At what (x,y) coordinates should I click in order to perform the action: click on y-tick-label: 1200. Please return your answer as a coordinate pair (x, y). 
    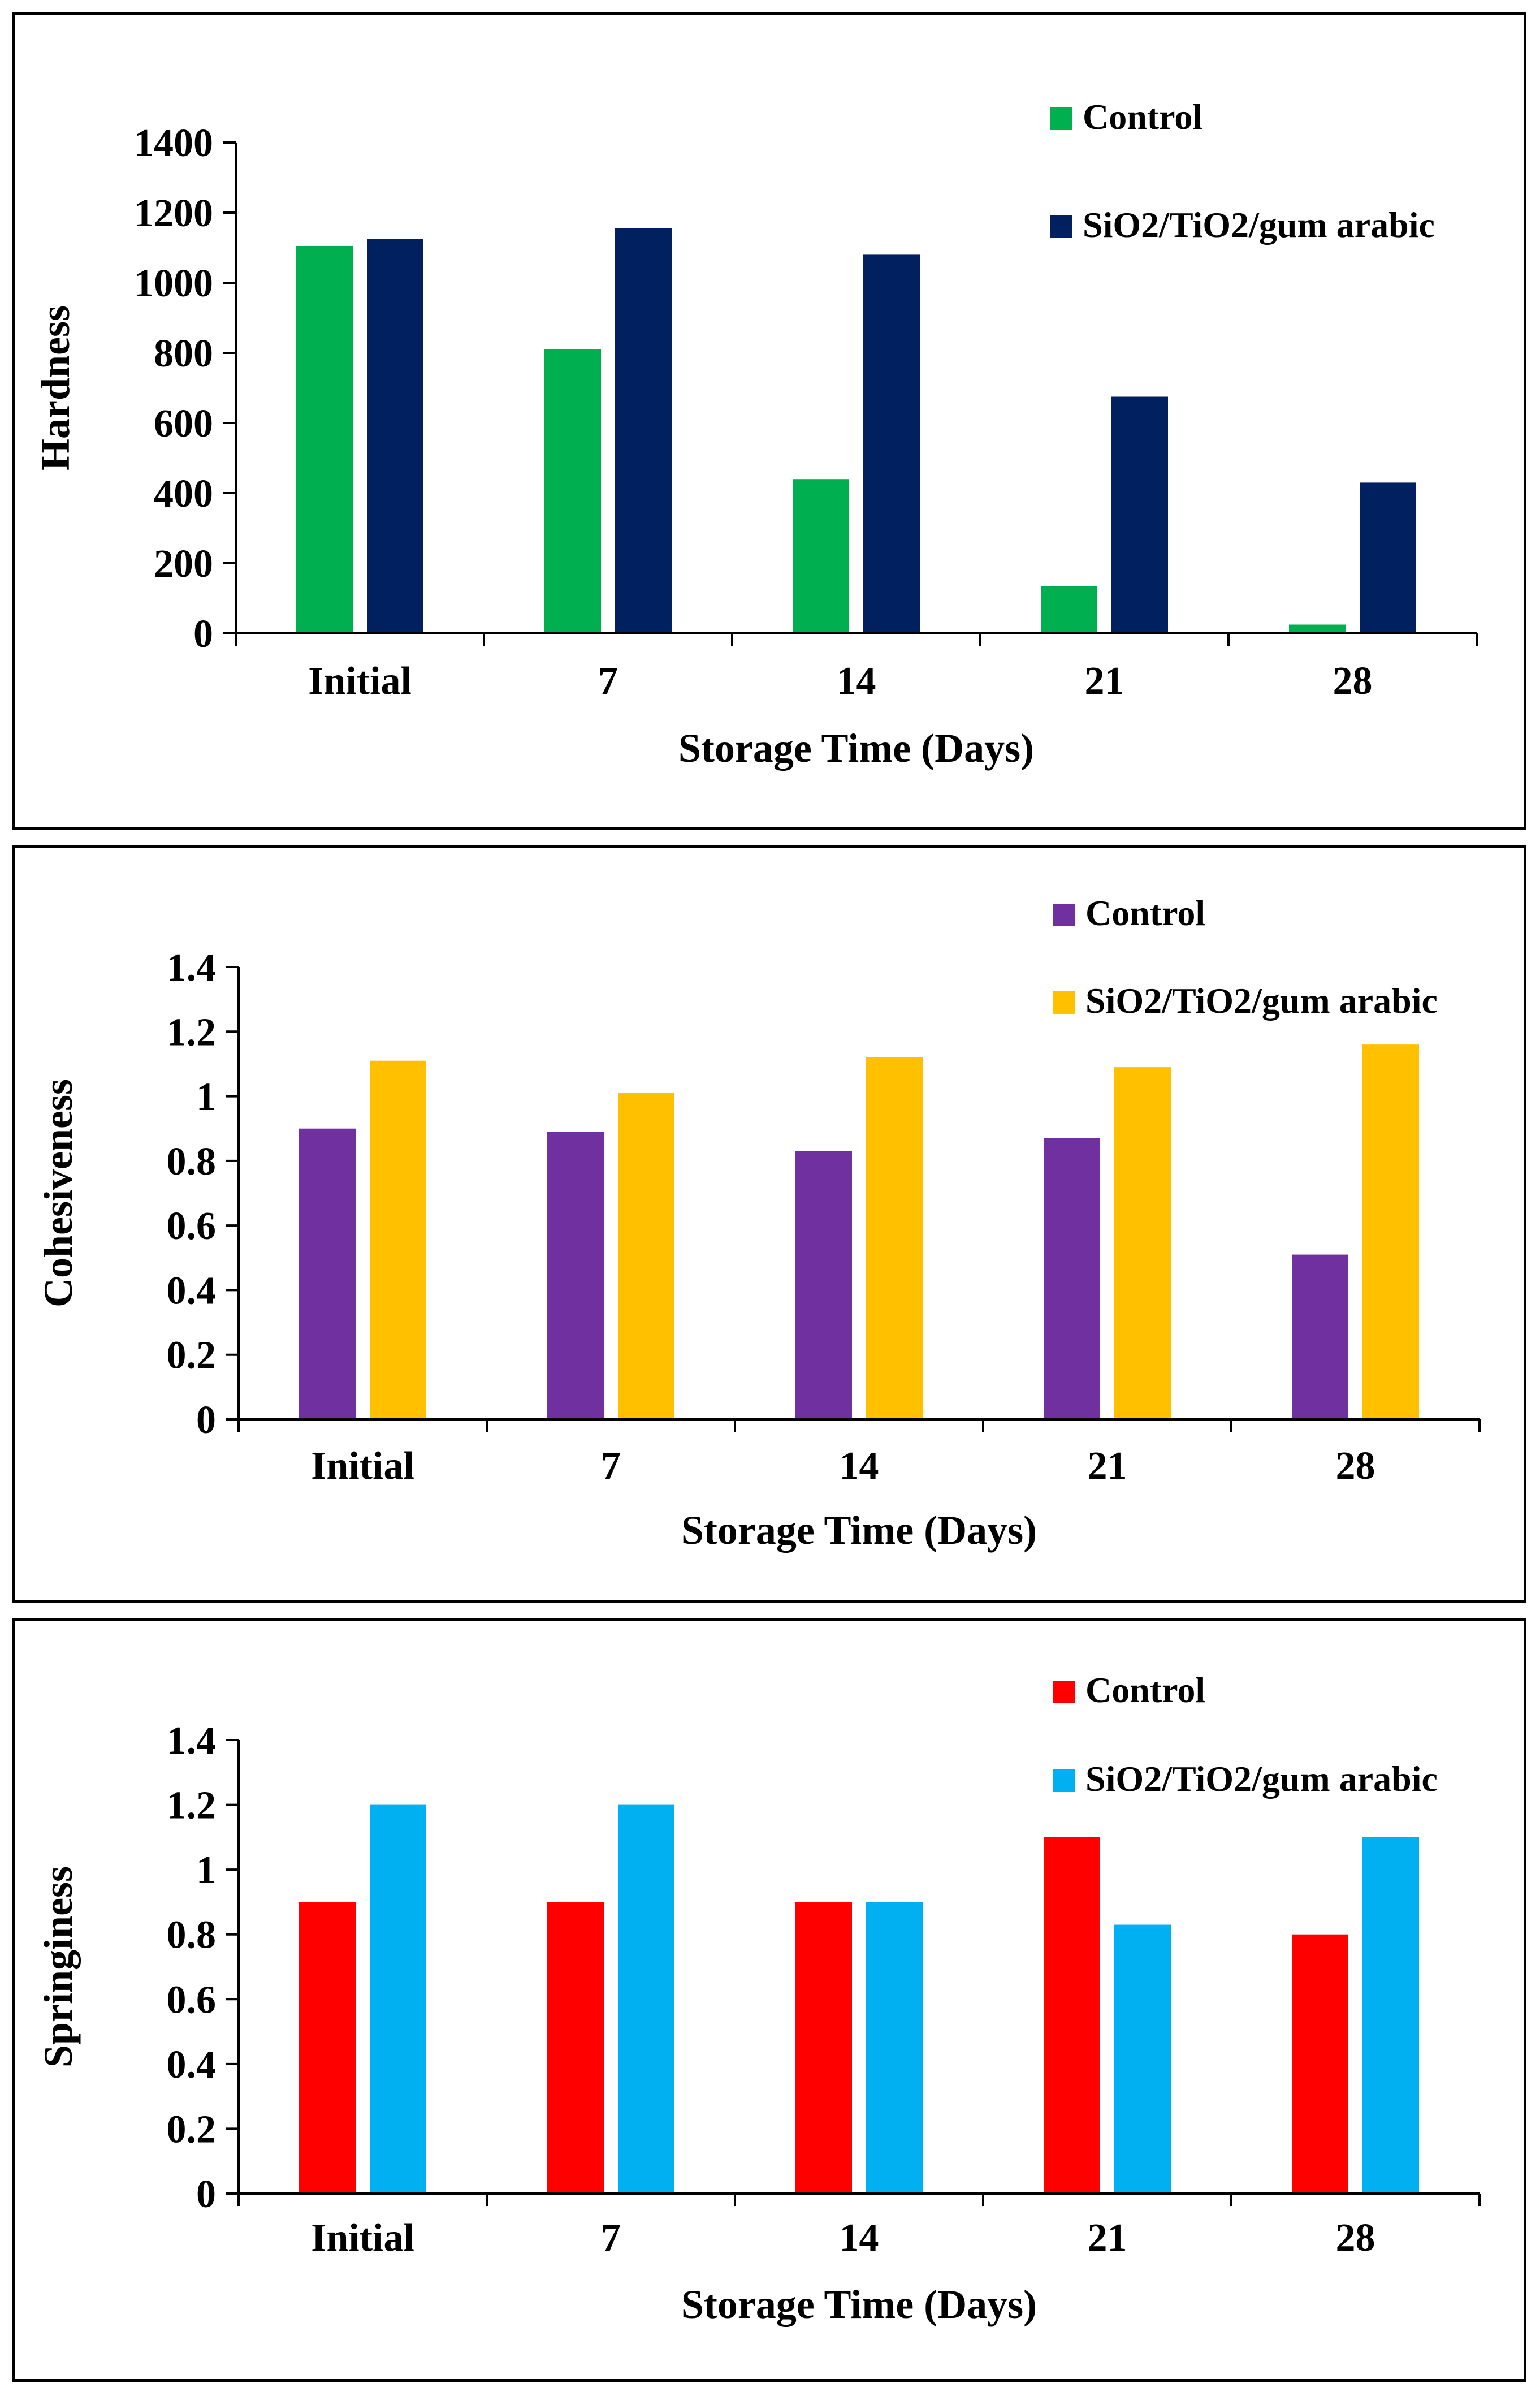
    Looking at the image, I should click on (173, 213).